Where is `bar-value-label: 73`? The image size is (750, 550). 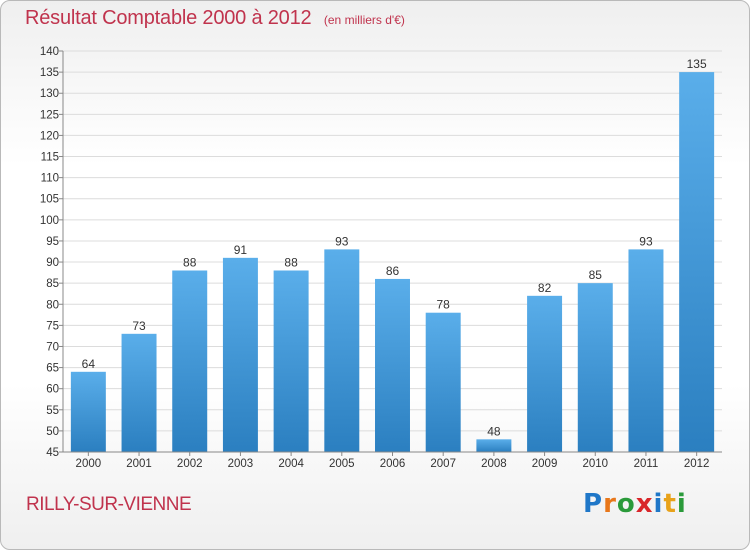
bar-value-label: 73 is located at coordinates (139, 326).